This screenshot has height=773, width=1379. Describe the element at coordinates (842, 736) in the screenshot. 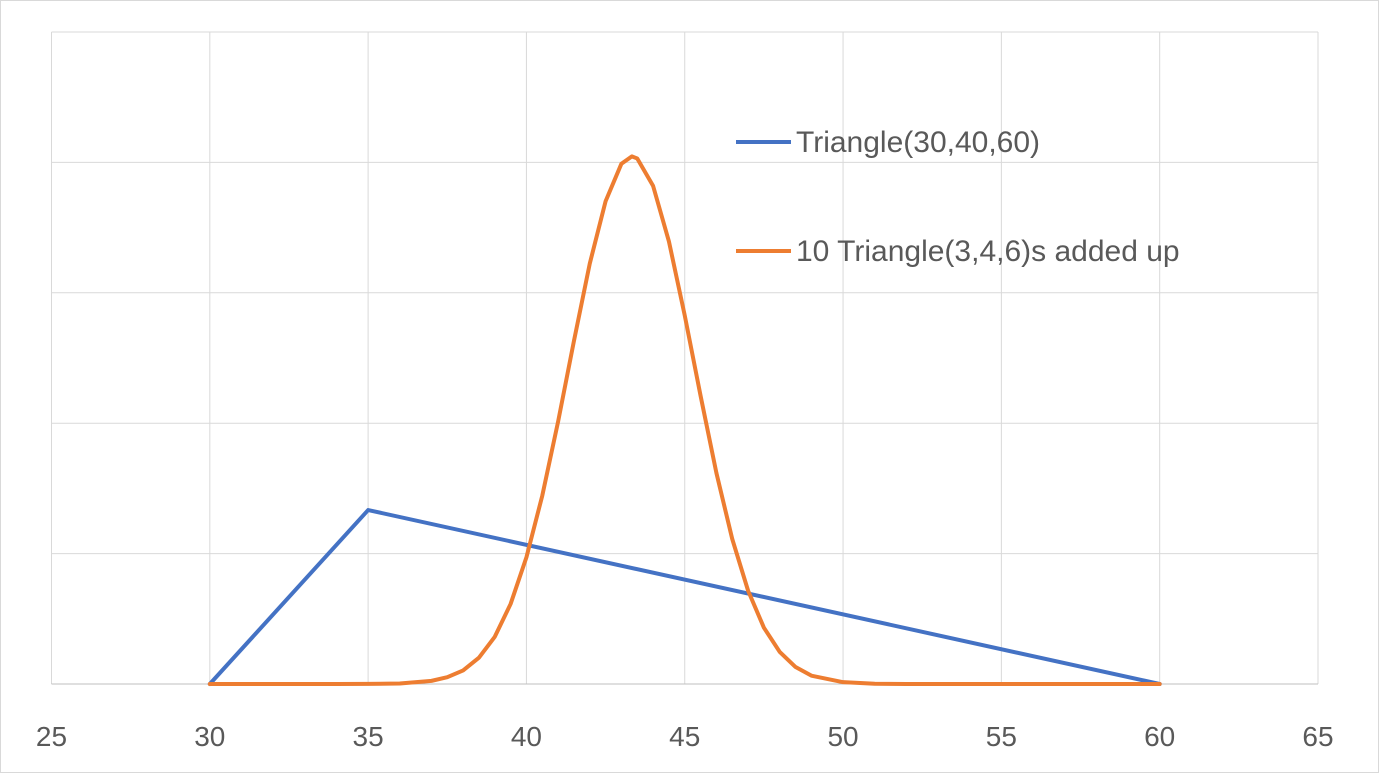

I see `x-tick-label: 50` at that location.